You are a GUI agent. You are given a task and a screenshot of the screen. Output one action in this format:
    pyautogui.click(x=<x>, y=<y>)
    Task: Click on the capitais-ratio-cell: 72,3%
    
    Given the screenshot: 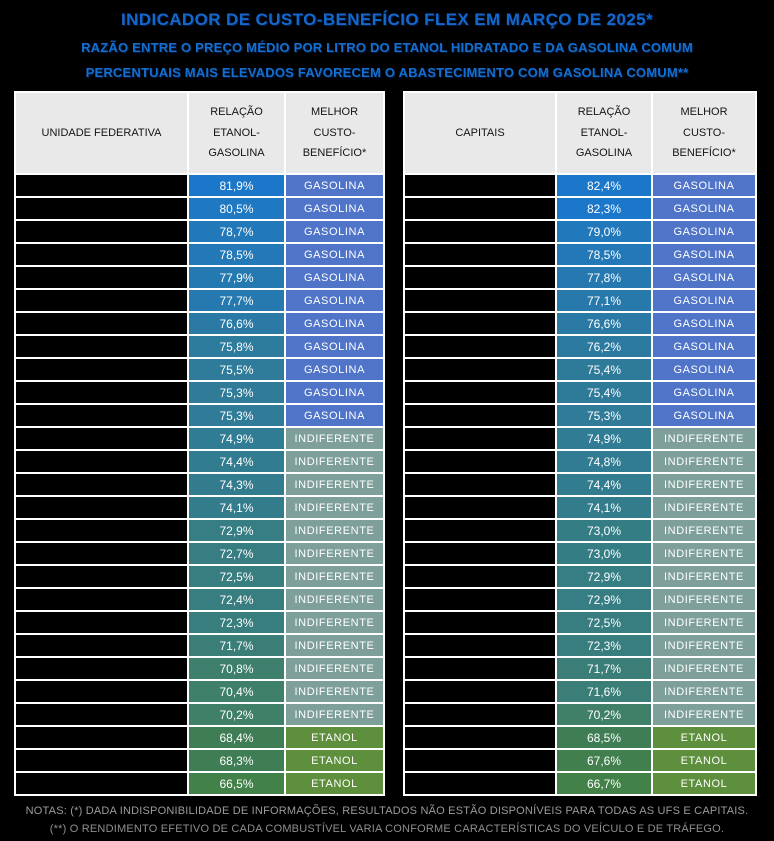 What is the action you would take?
    pyautogui.click(x=604, y=645)
    